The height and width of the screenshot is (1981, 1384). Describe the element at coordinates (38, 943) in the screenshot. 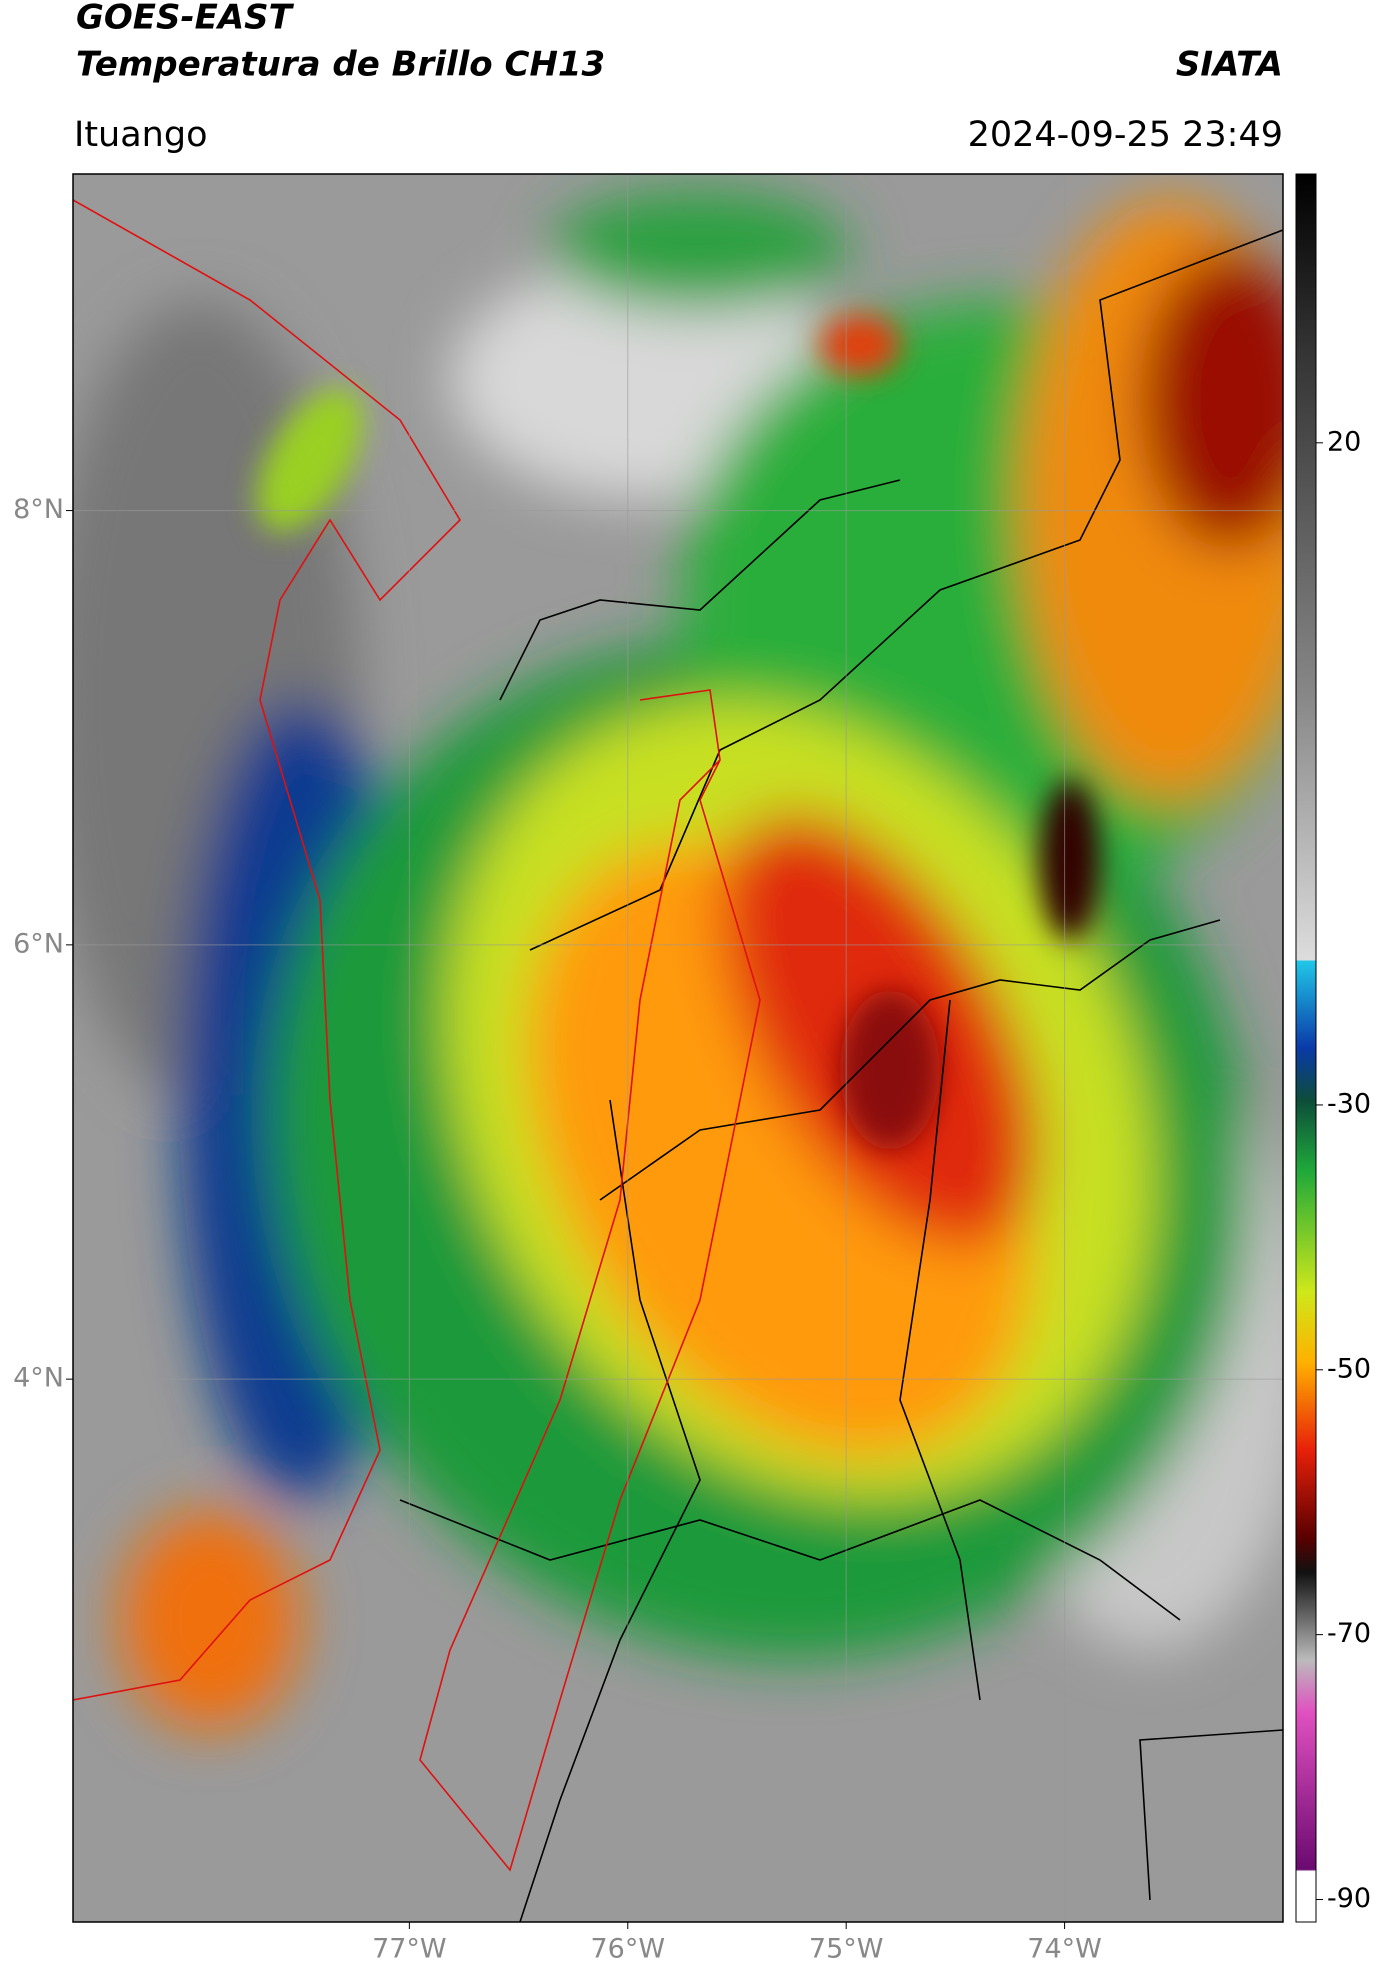

I see `y-tick-label: 6°N` at that location.